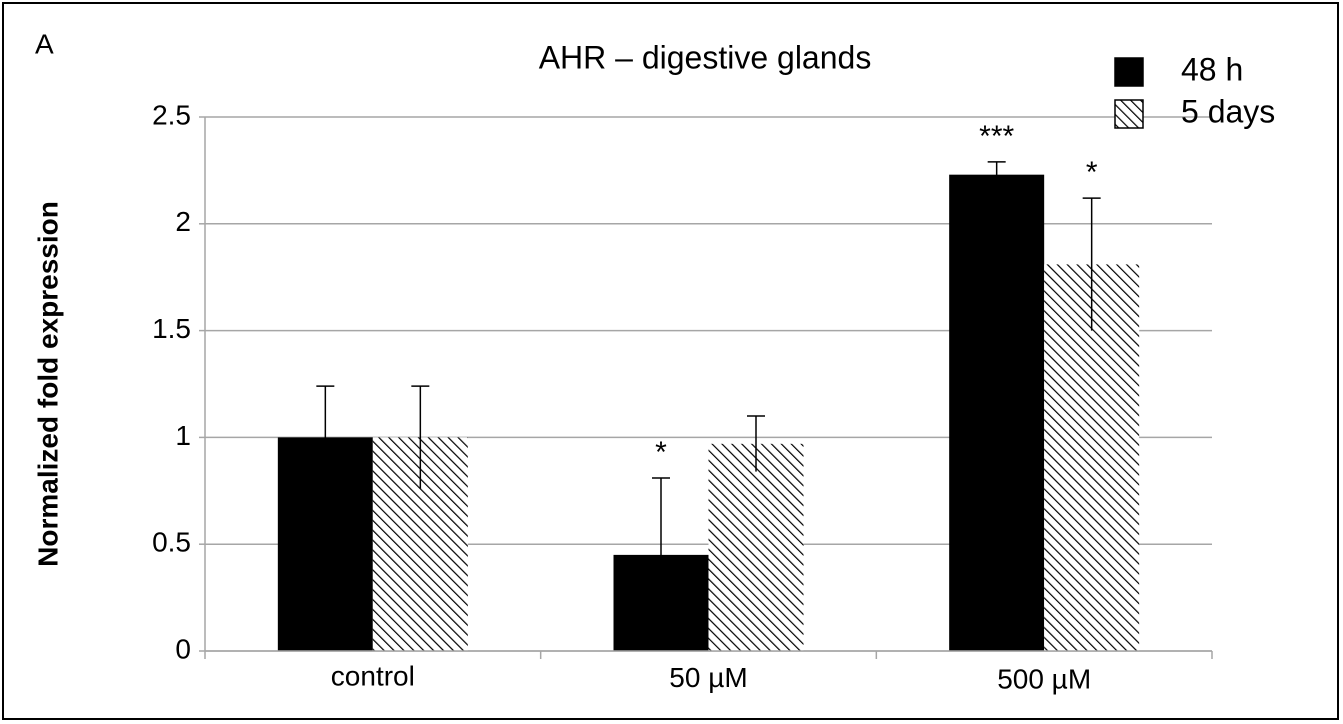 This screenshot has height=724, width=1343. Describe the element at coordinates (44, 43) in the screenshot. I see `panel-label: A` at that location.